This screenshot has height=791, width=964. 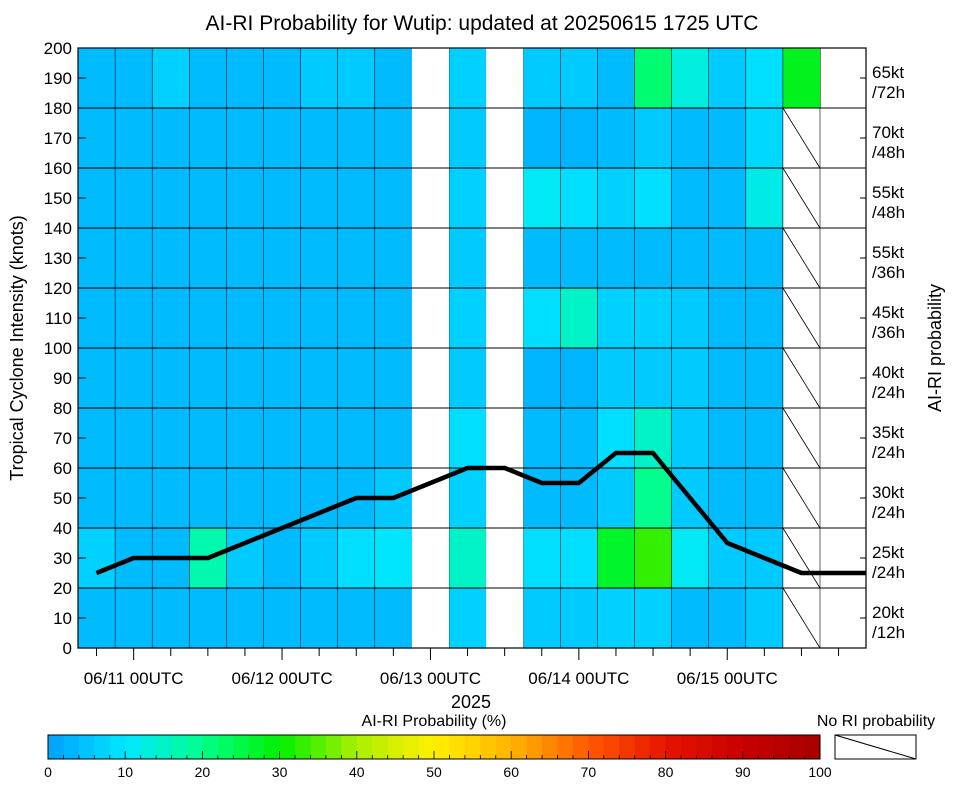 I want to click on y-tick-label: 110, so click(x=58, y=318).